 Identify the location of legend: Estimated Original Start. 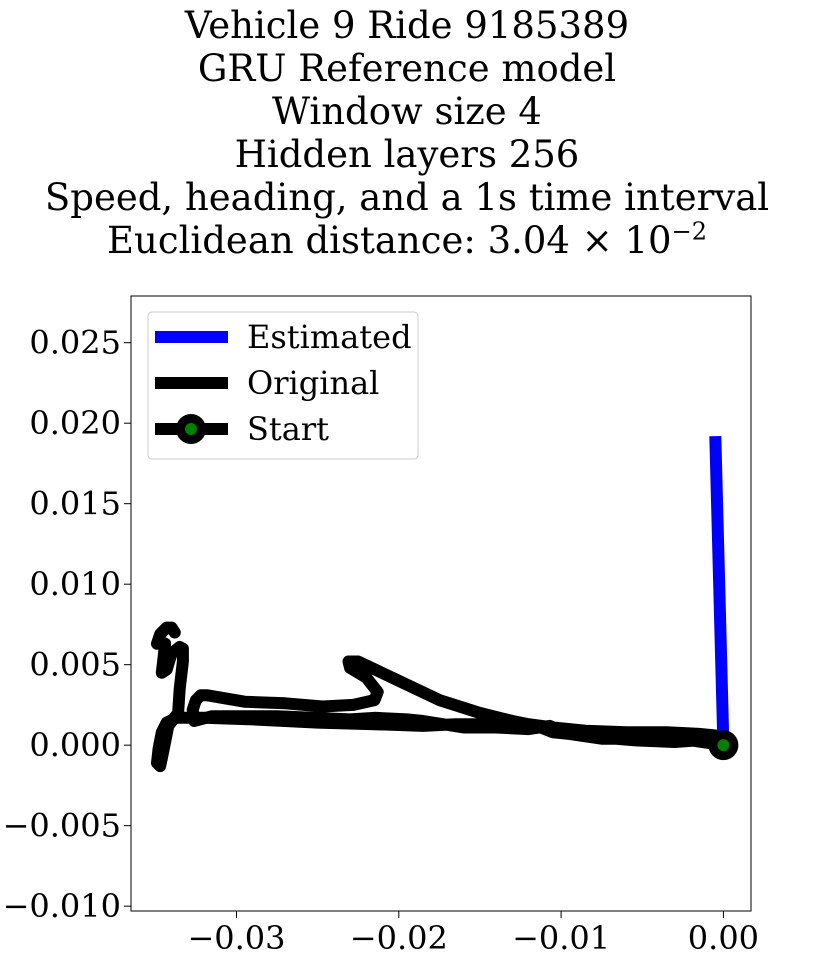
(283, 385).